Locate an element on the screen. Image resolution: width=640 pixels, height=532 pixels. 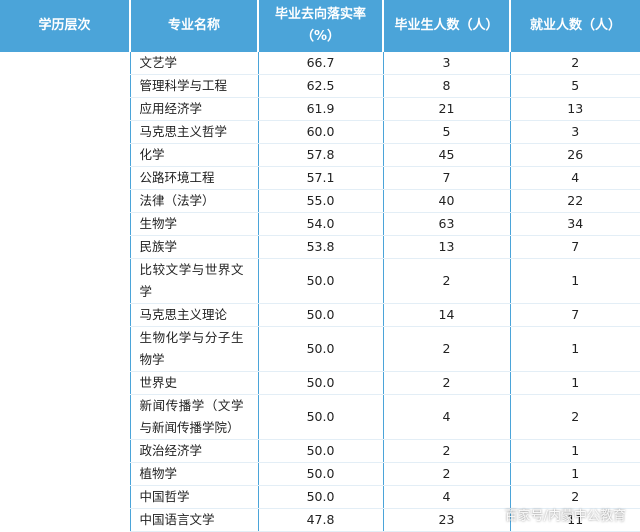
major-name: 马克思主义哲学 is located at coordinates (183, 131).